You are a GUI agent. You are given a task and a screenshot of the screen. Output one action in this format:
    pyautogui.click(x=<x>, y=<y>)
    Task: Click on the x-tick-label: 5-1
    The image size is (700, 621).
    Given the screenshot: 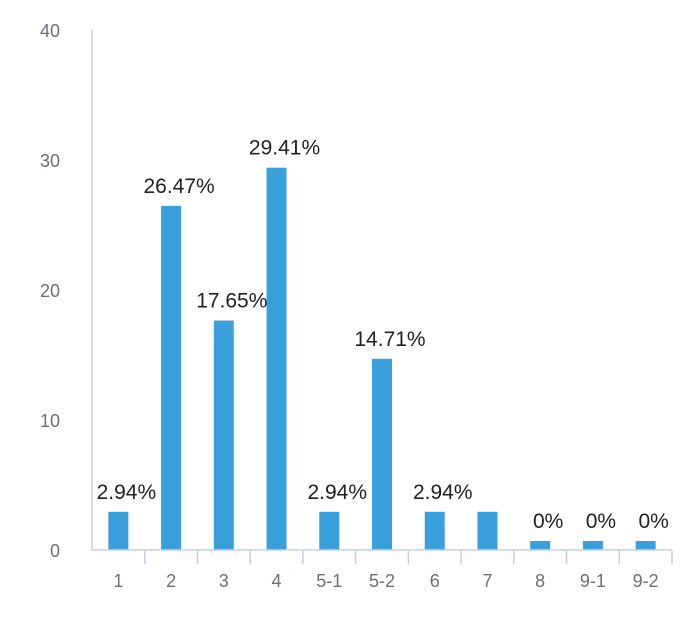 What is the action you would take?
    pyautogui.click(x=329, y=581)
    